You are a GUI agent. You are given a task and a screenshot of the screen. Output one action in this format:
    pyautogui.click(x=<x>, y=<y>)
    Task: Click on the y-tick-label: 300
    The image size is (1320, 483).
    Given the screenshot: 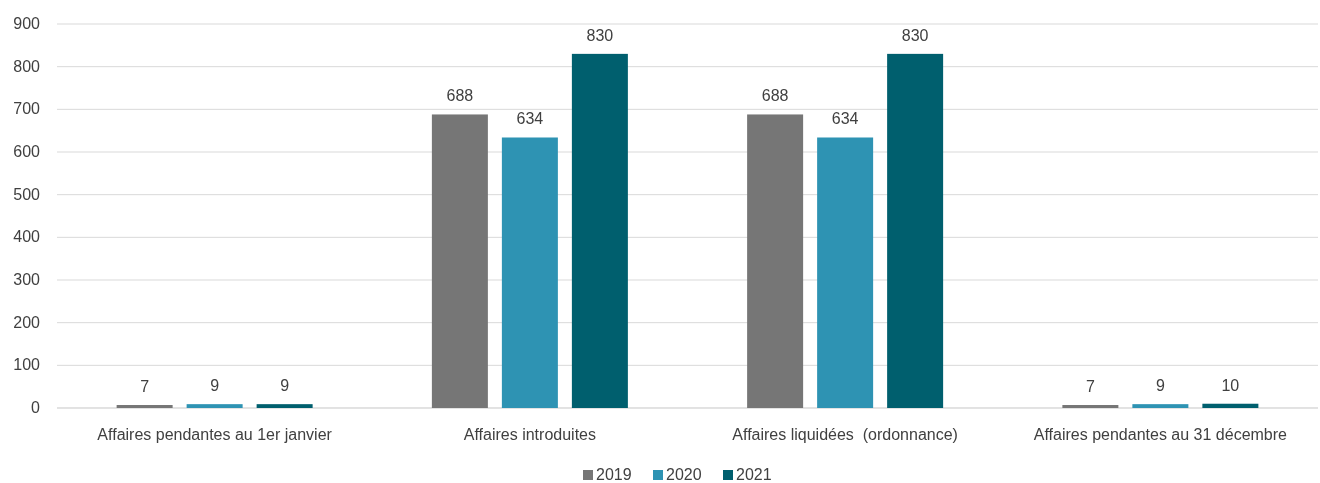 What is the action you would take?
    pyautogui.click(x=27, y=279)
    